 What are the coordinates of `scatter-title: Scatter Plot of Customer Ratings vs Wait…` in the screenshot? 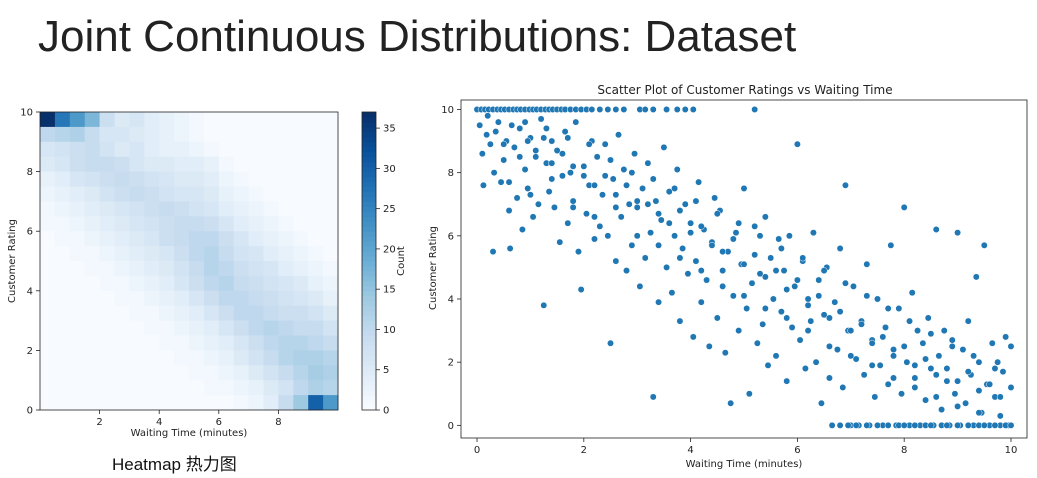 It's located at (744, 90).